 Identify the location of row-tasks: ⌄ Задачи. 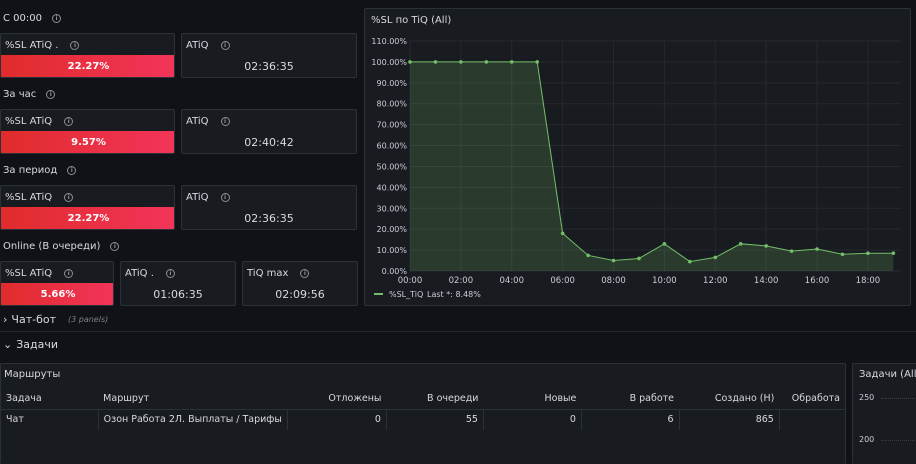
(31, 344).